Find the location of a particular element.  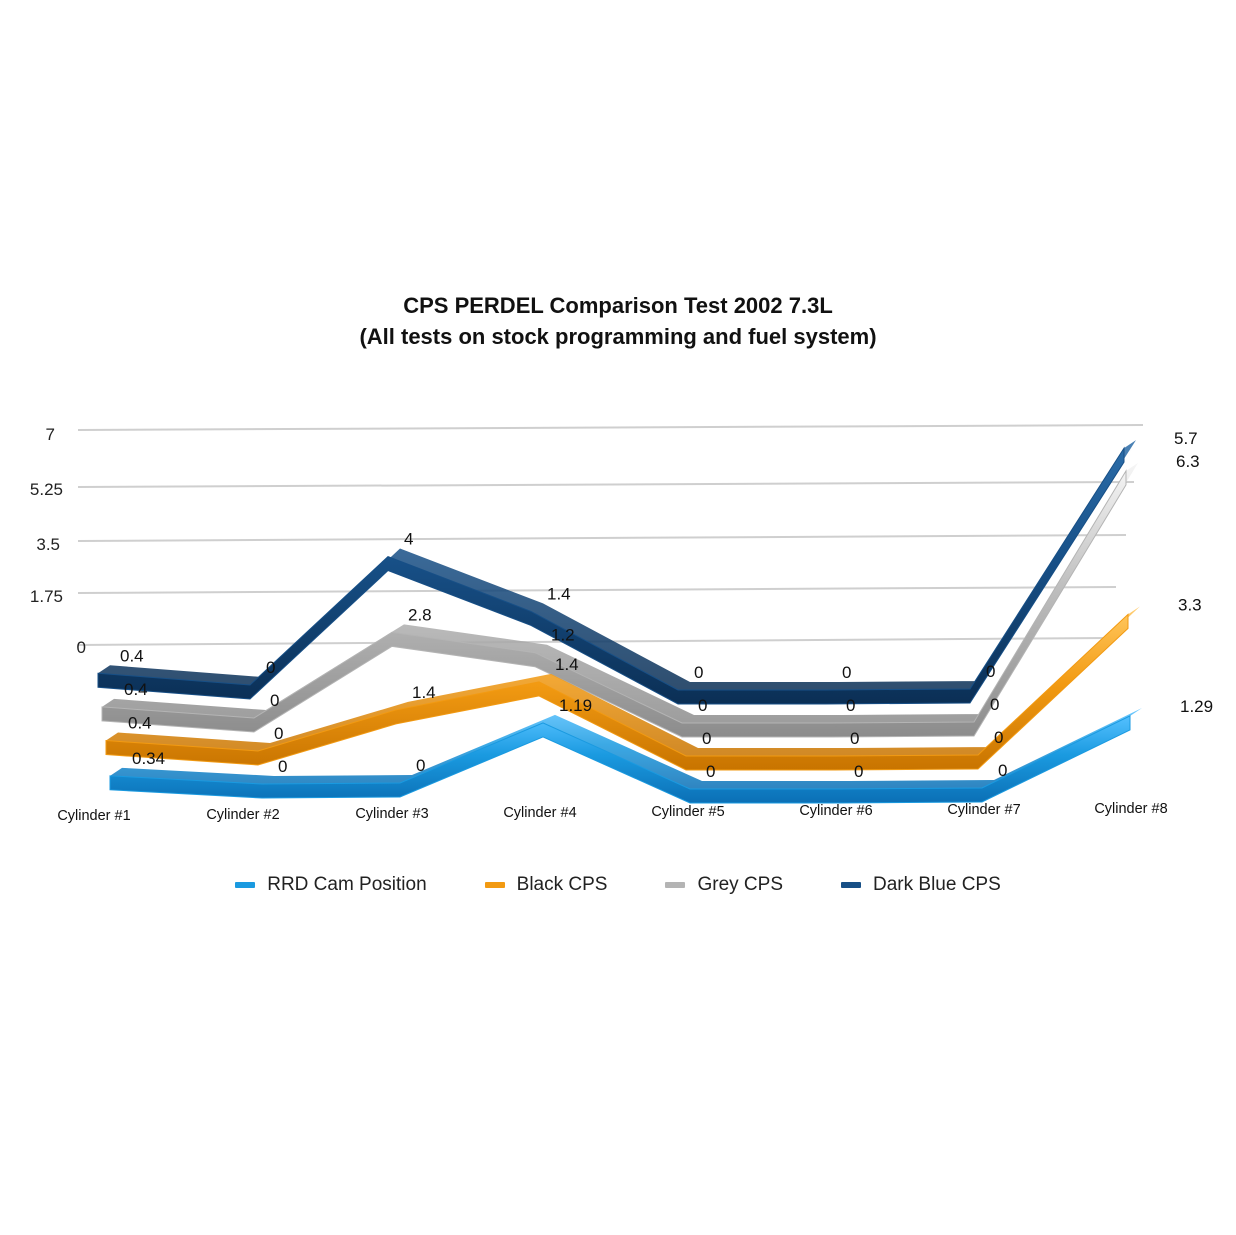

x-tick-label: Cylinder #1 is located at coordinates (93, 816).